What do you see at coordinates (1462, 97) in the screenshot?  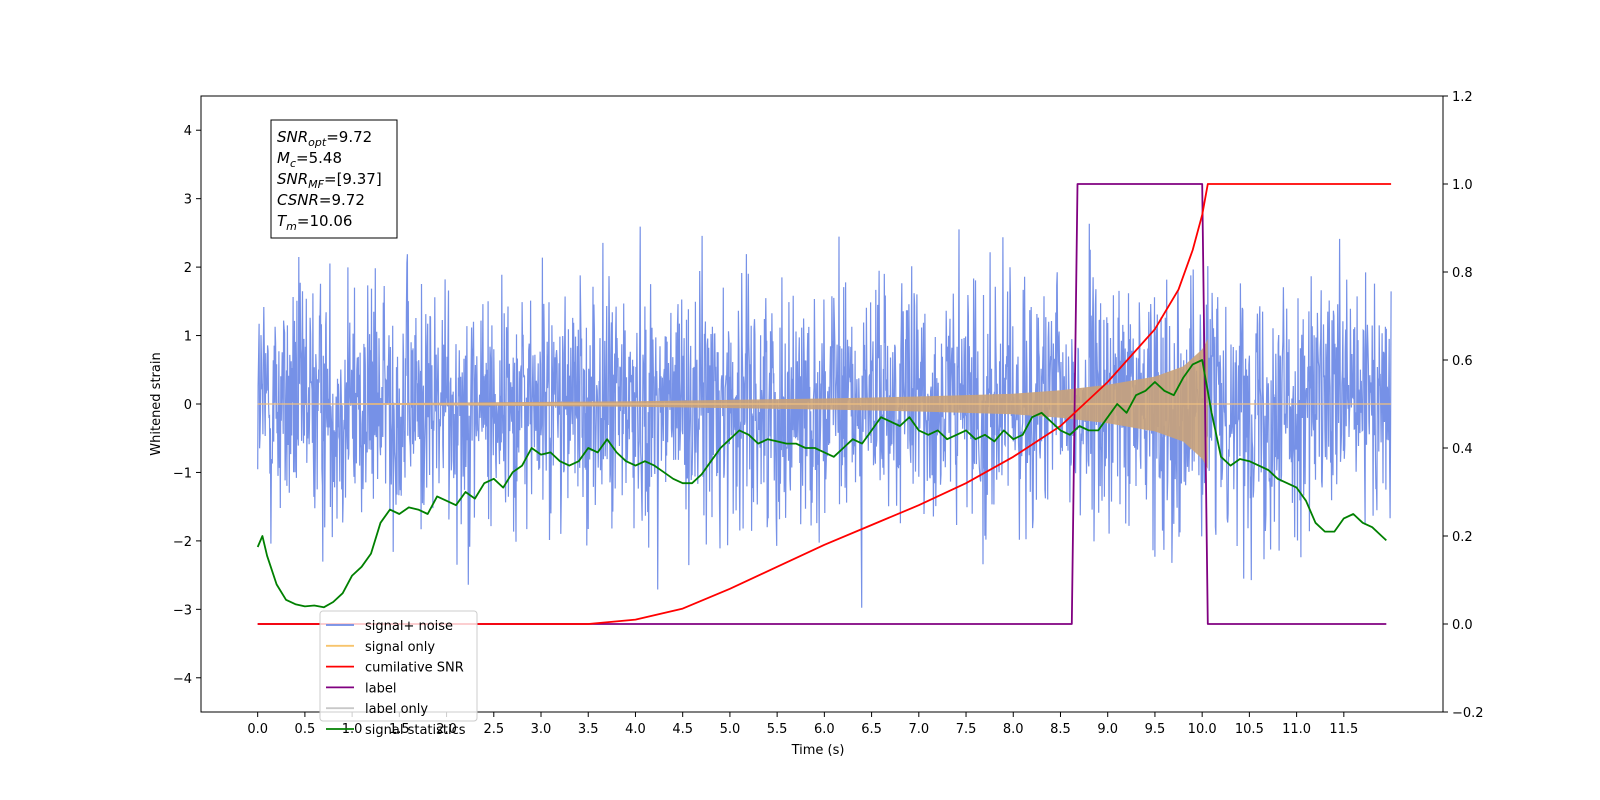 I see `y2-tick-label: 1.2` at bounding box center [1462, 97].